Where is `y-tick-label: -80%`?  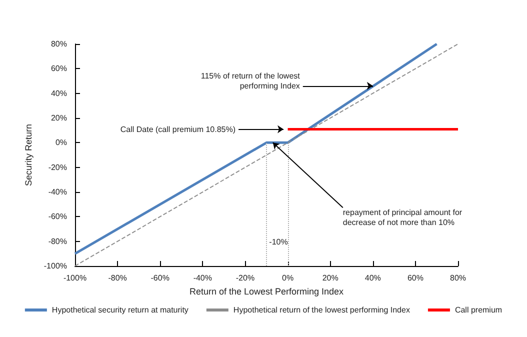 y-tick-label: -80% is located at coordinates (57, 241).